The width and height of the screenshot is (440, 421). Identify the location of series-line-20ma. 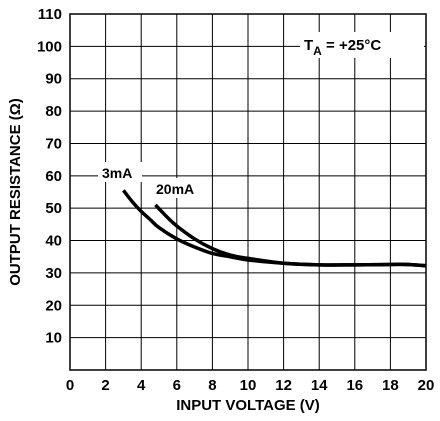
(290, 235).